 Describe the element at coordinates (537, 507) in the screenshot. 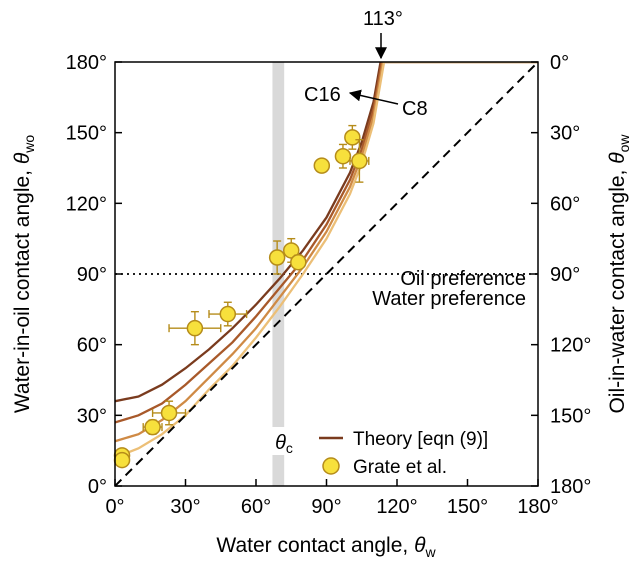

I see `x-tick-label: 180°` at that location.